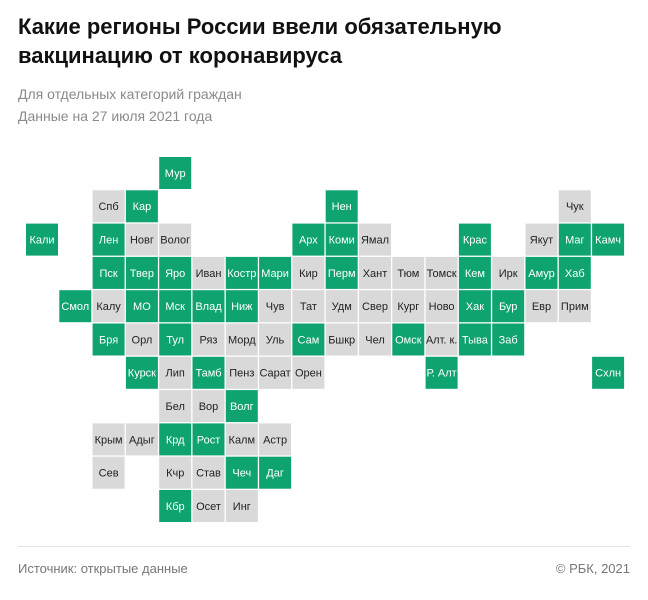 The width and height of the screenshot is (648, 600). I want to click on region-label: Р. Алт, so click(442, 374).